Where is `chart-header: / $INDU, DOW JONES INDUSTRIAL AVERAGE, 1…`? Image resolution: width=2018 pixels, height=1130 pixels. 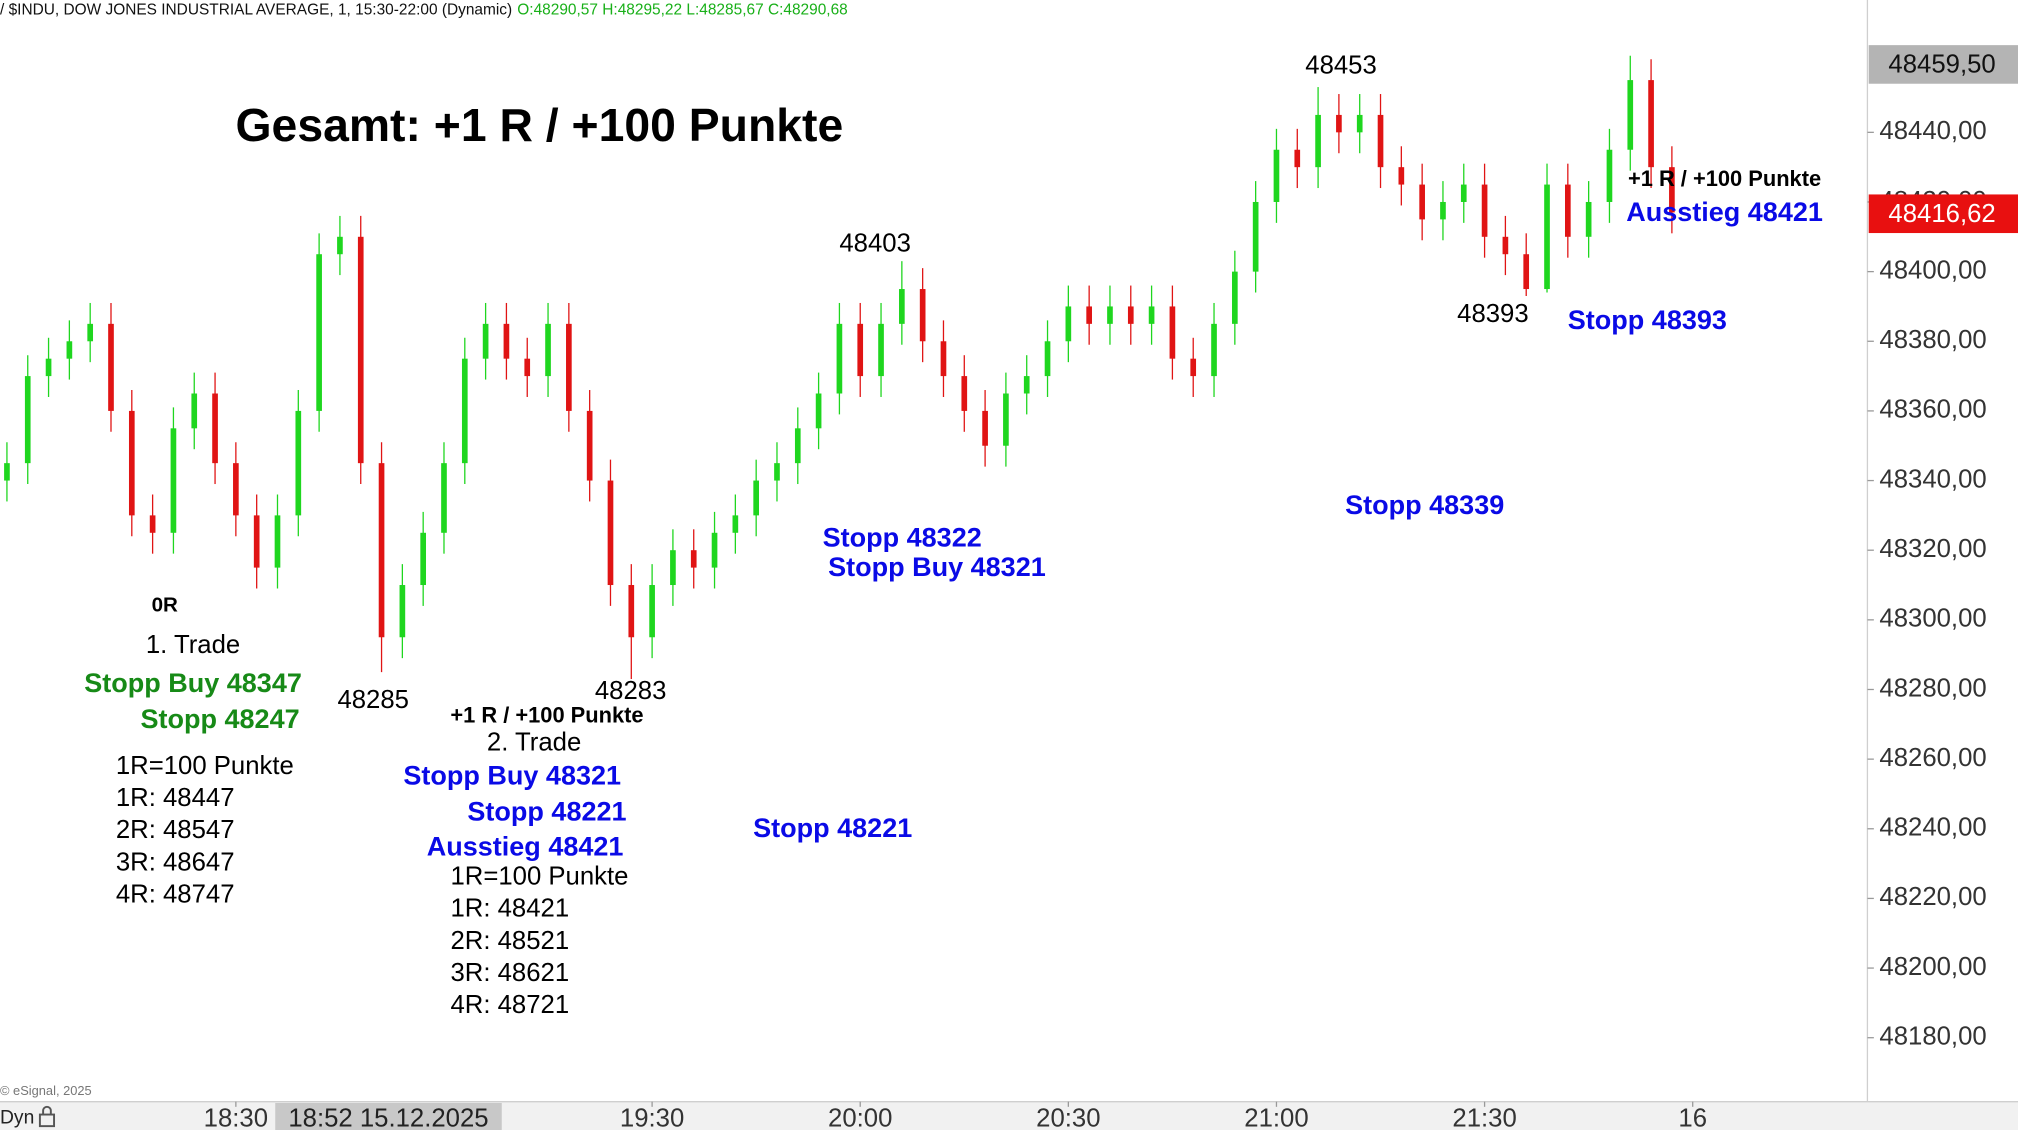 chart-header: / $INDU, DOW JONES INDUSTRIAL AVERAGE, 1… is located at coordinates (256, 9).